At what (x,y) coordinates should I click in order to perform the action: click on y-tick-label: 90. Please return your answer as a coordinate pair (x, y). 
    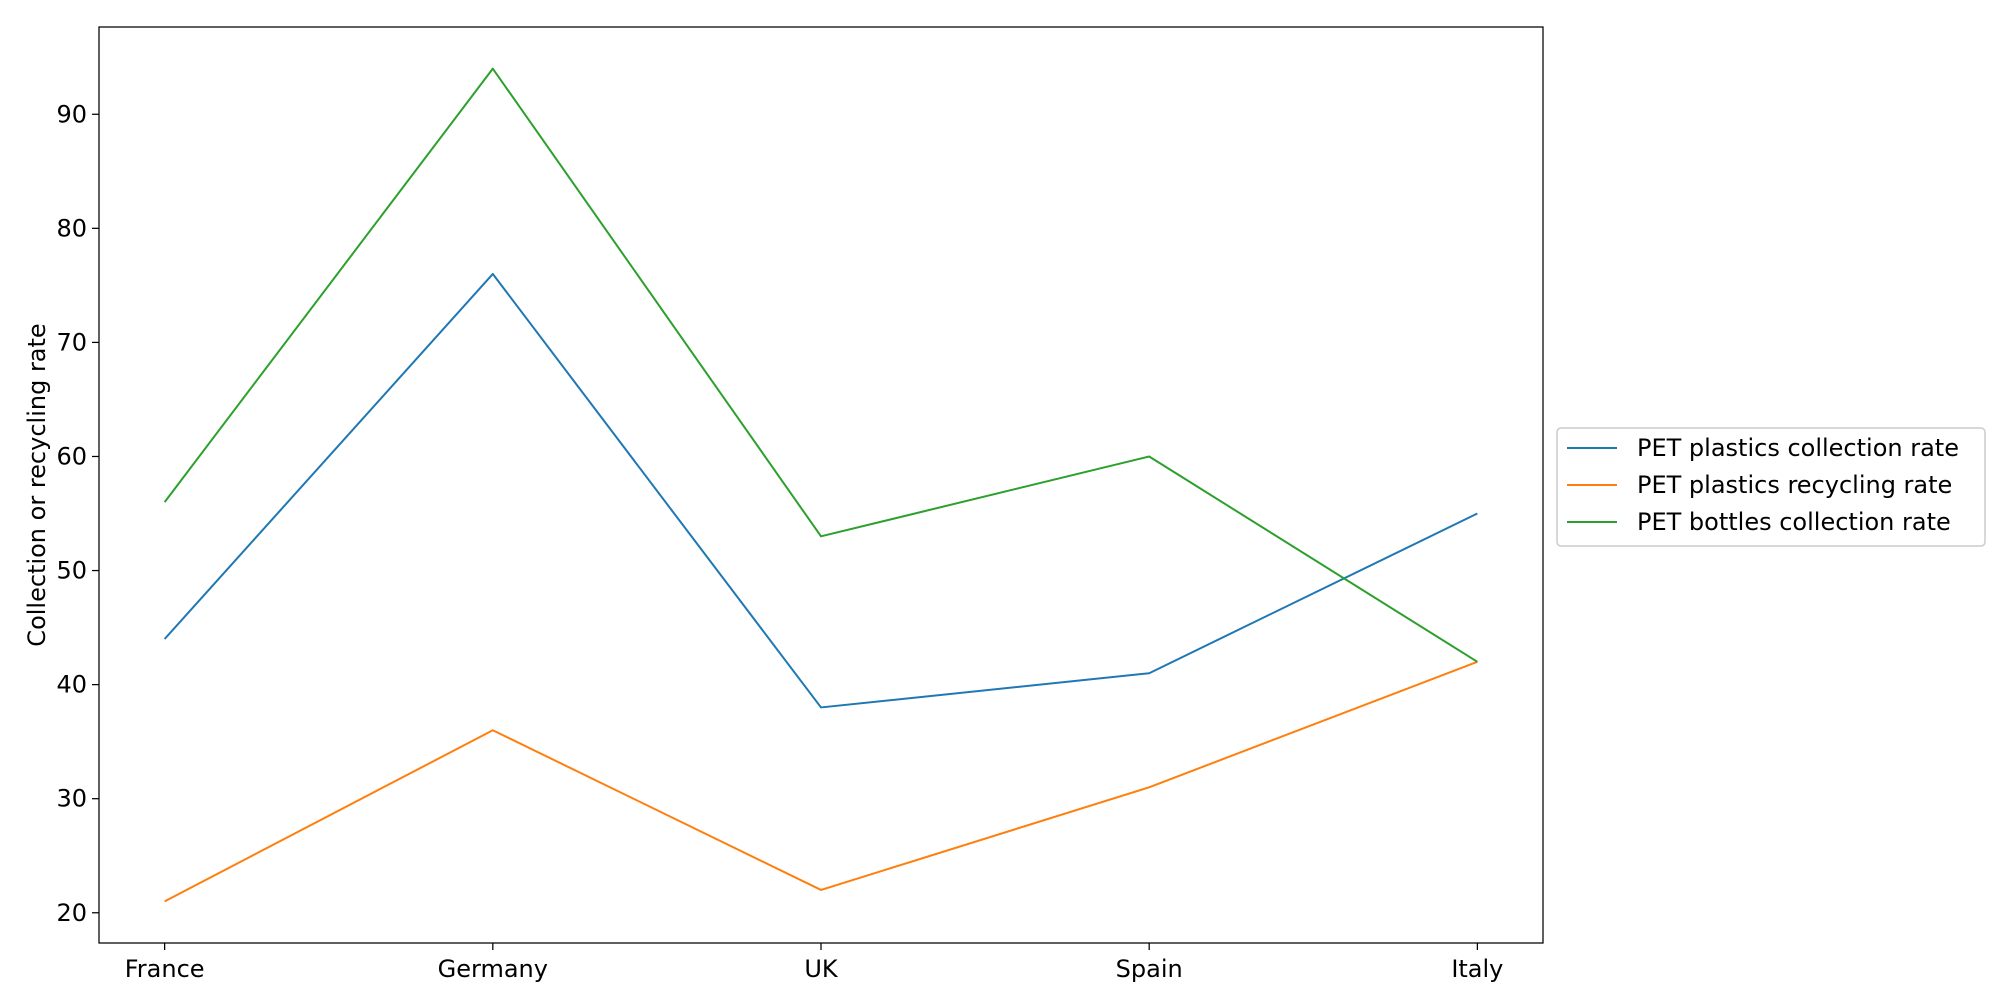
    Looking at the image, I should click on (71, 114).